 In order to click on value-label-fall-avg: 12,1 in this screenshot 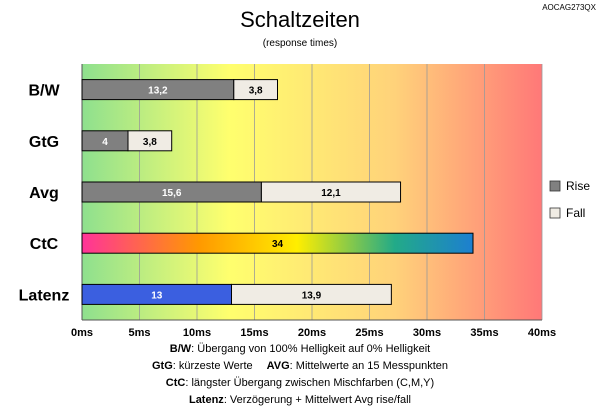, I will do `click(331, 193)`.